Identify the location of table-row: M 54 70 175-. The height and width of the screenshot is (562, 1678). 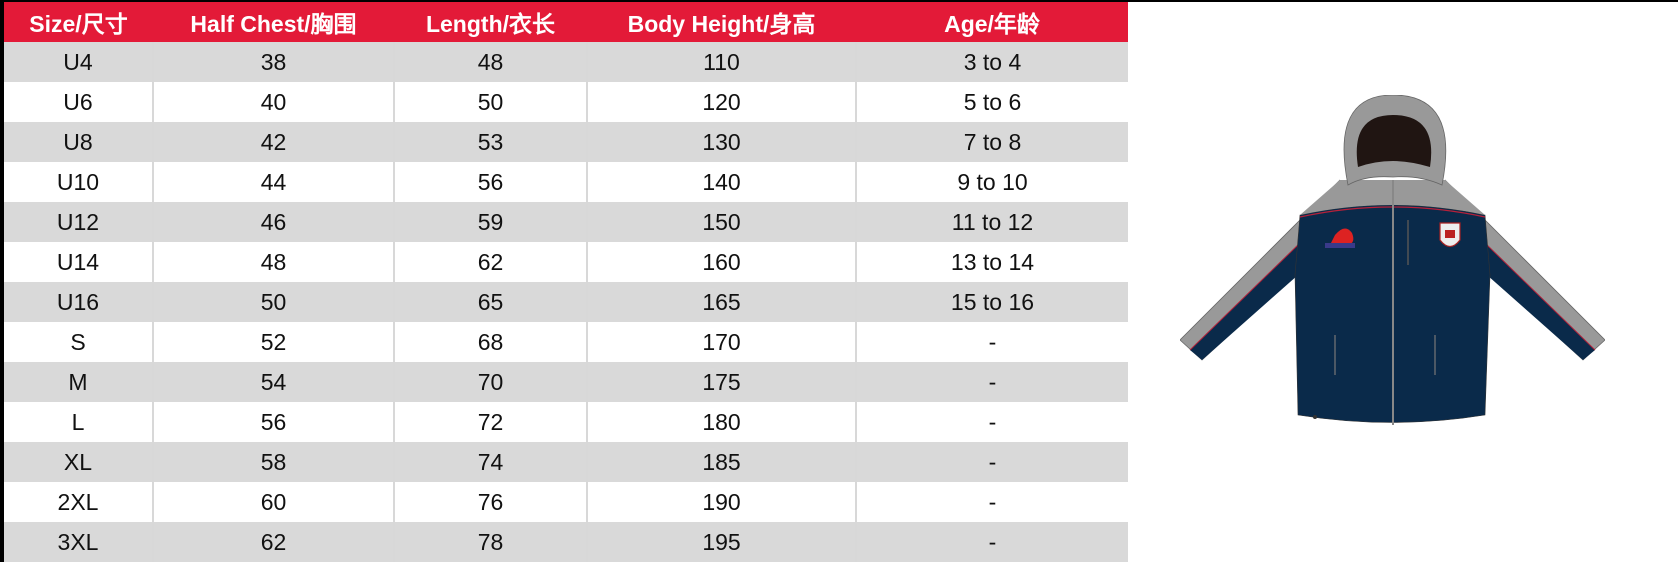
(566, 382).